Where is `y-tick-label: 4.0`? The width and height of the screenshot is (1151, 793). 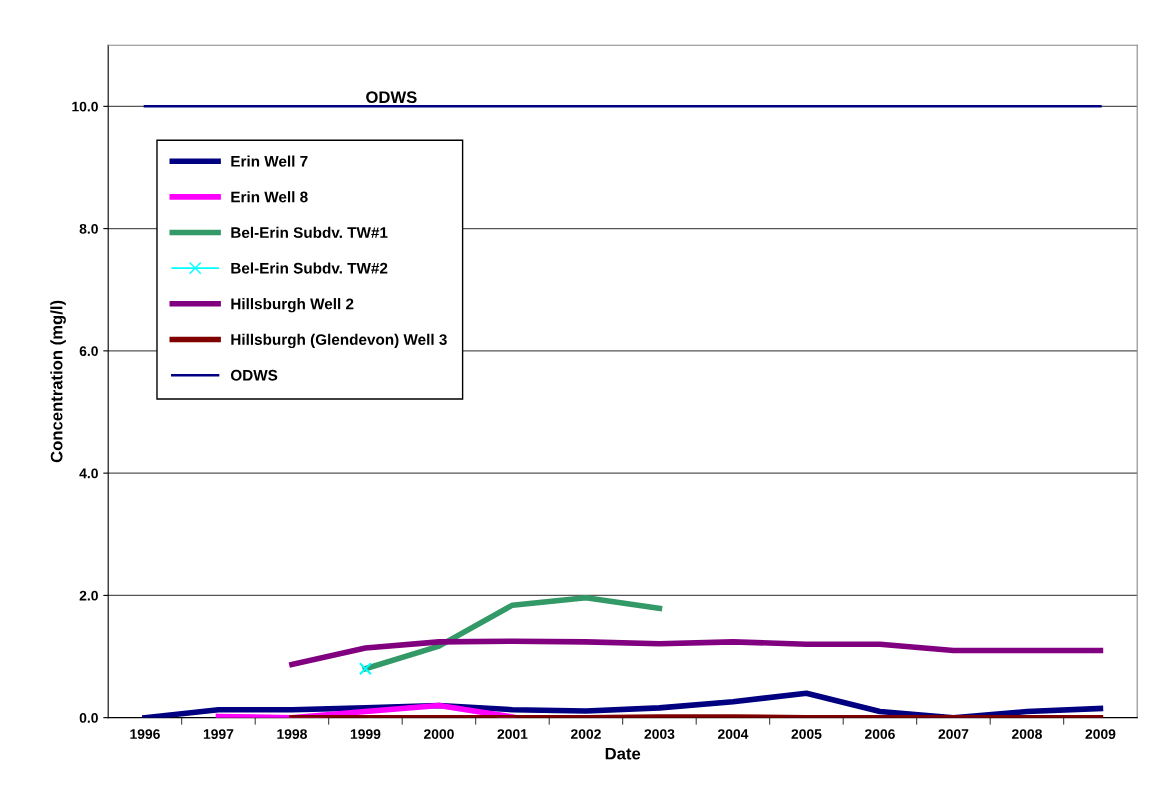
y-tick-label: 4.0 is located at coordinates (88, 473).